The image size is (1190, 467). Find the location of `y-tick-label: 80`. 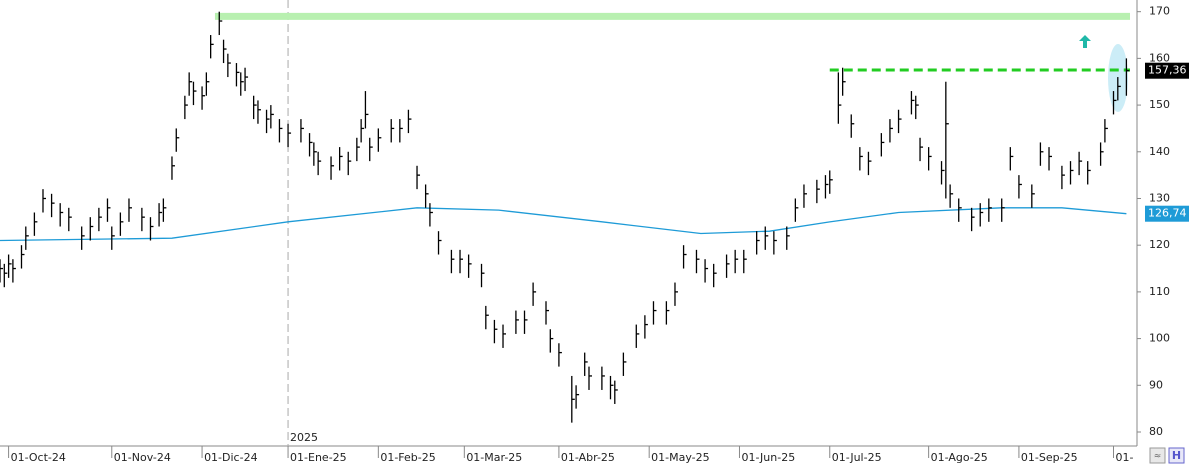

y-tick-label: 80 is located at coordinates (1156, 431).